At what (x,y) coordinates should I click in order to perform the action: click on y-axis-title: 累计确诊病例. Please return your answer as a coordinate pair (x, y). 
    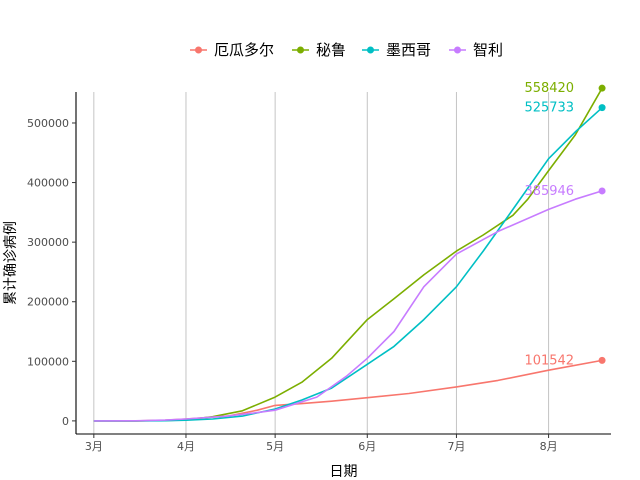
    Looking at the image, I should click on (11, 263).